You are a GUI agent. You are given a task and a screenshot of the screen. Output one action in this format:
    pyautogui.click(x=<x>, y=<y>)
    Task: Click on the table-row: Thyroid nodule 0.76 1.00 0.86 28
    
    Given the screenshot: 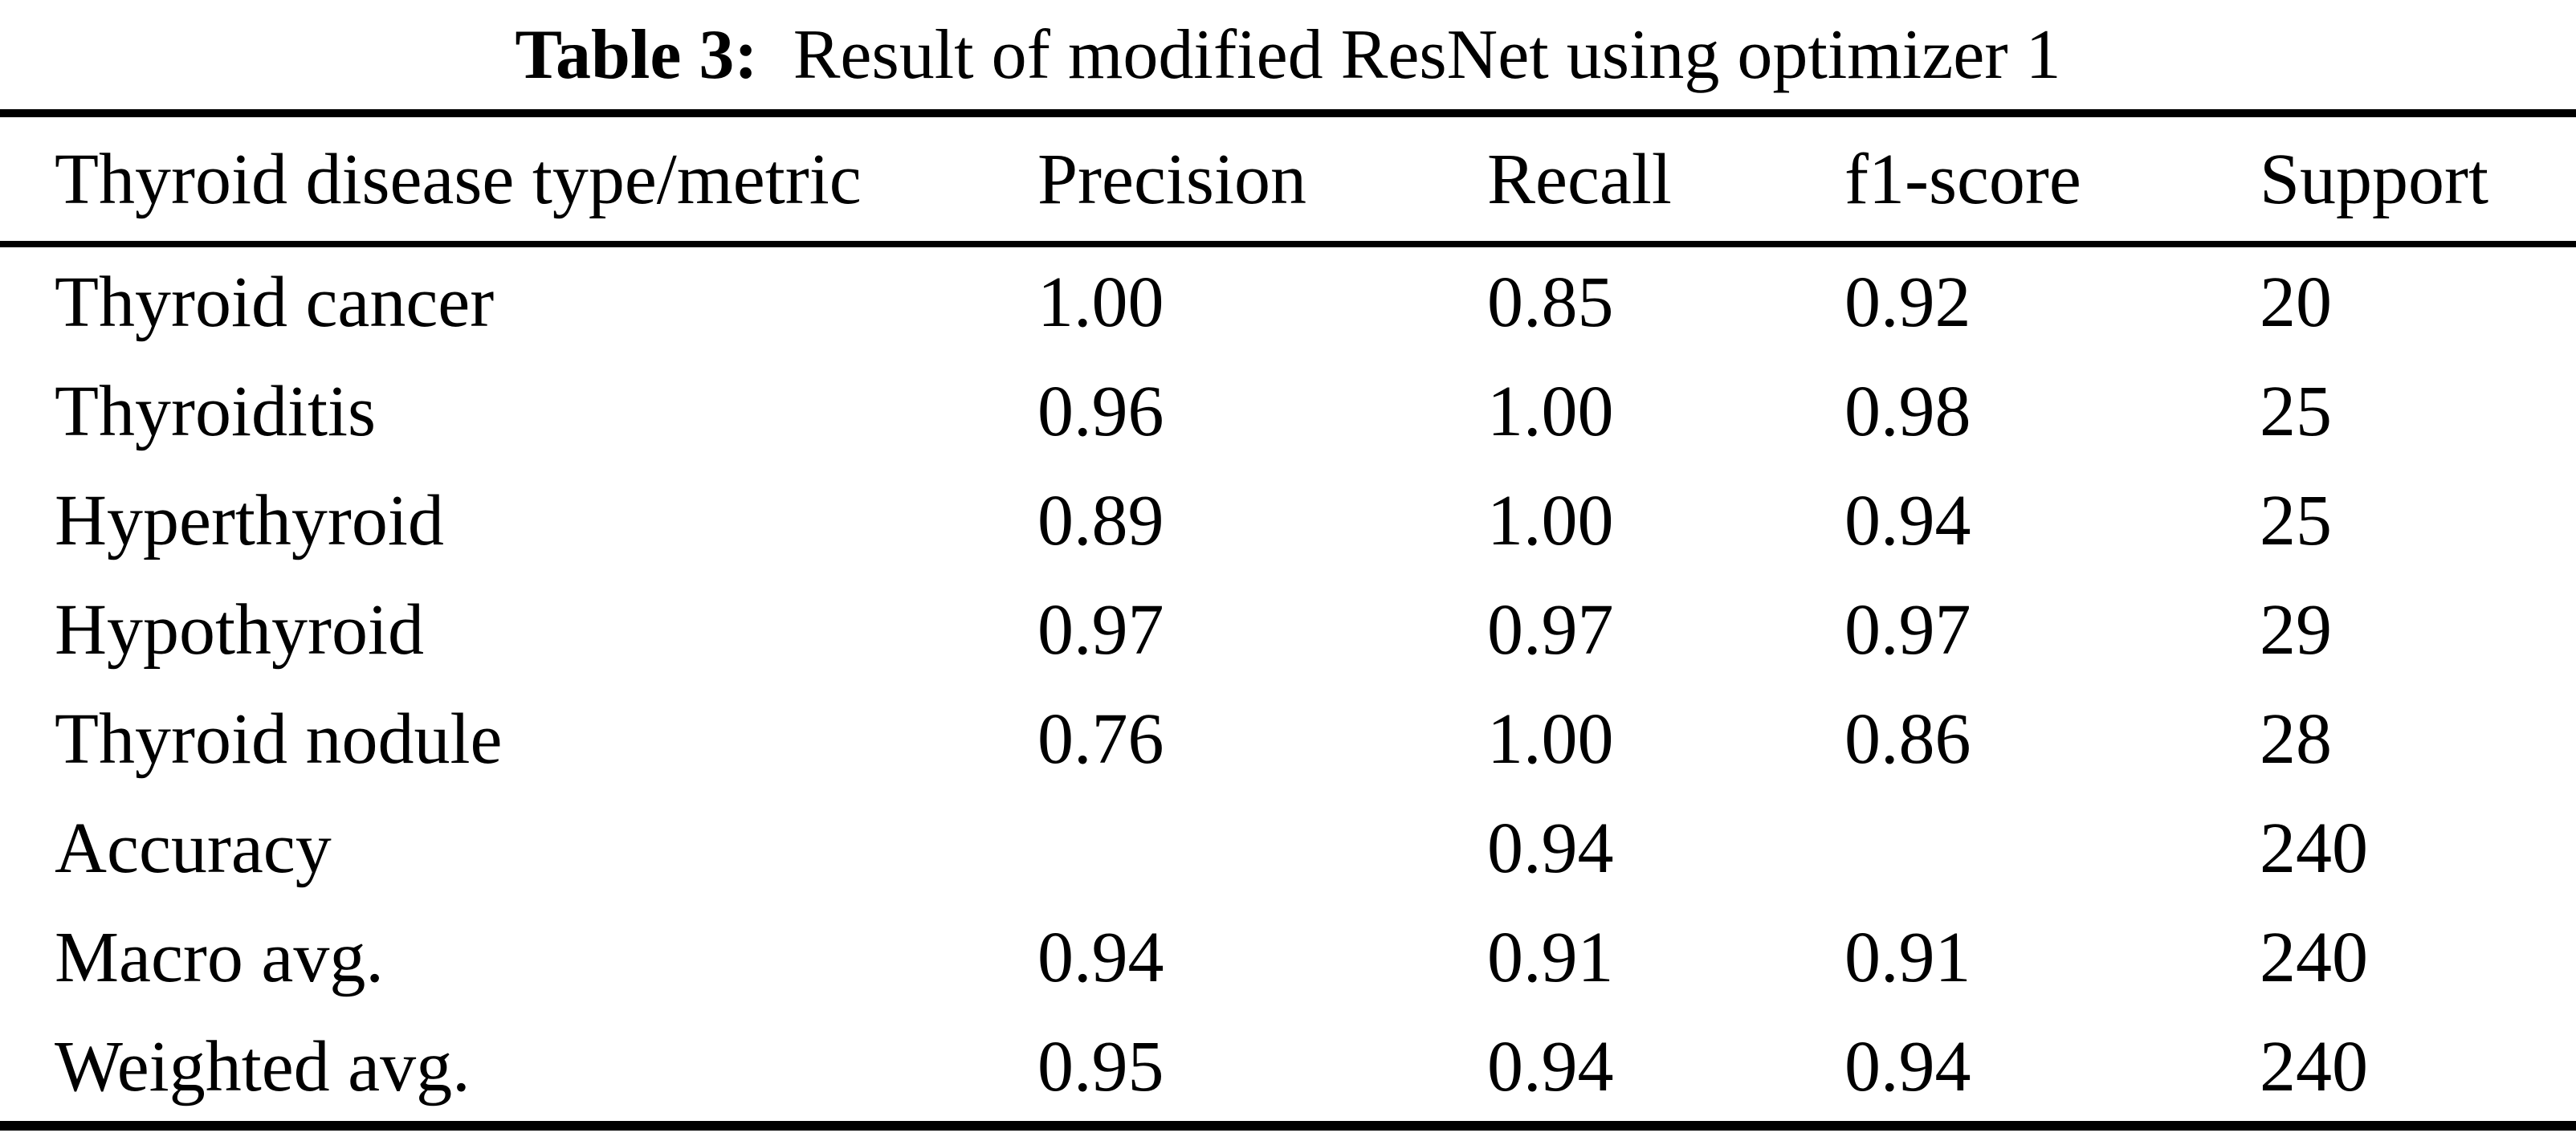 What is the action you would take?
    pyautogui.click(x=1288, y=738)
    